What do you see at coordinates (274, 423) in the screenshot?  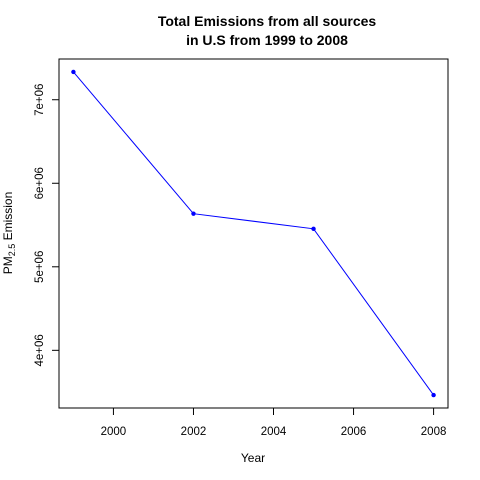 I see `x-axis-ticks: 2000 2002 2004 2006 2008` at bounding box center [274, 423].